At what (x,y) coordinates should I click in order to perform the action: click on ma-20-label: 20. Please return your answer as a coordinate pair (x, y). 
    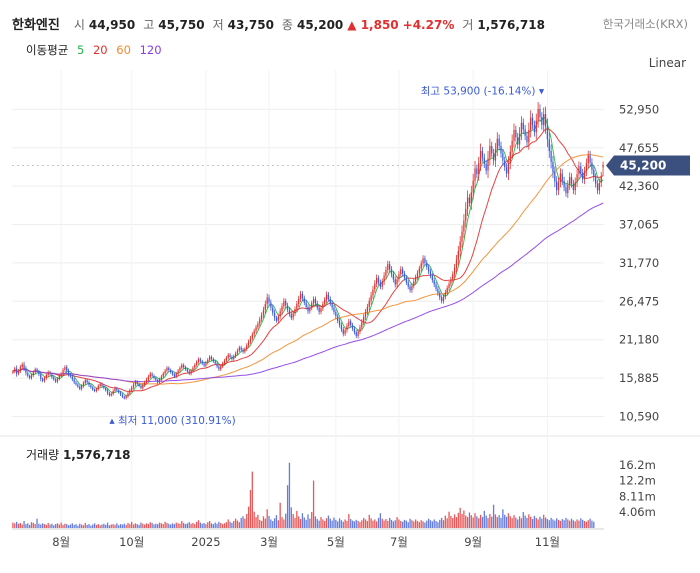
    Looking at the image, I should click on (100, 50).